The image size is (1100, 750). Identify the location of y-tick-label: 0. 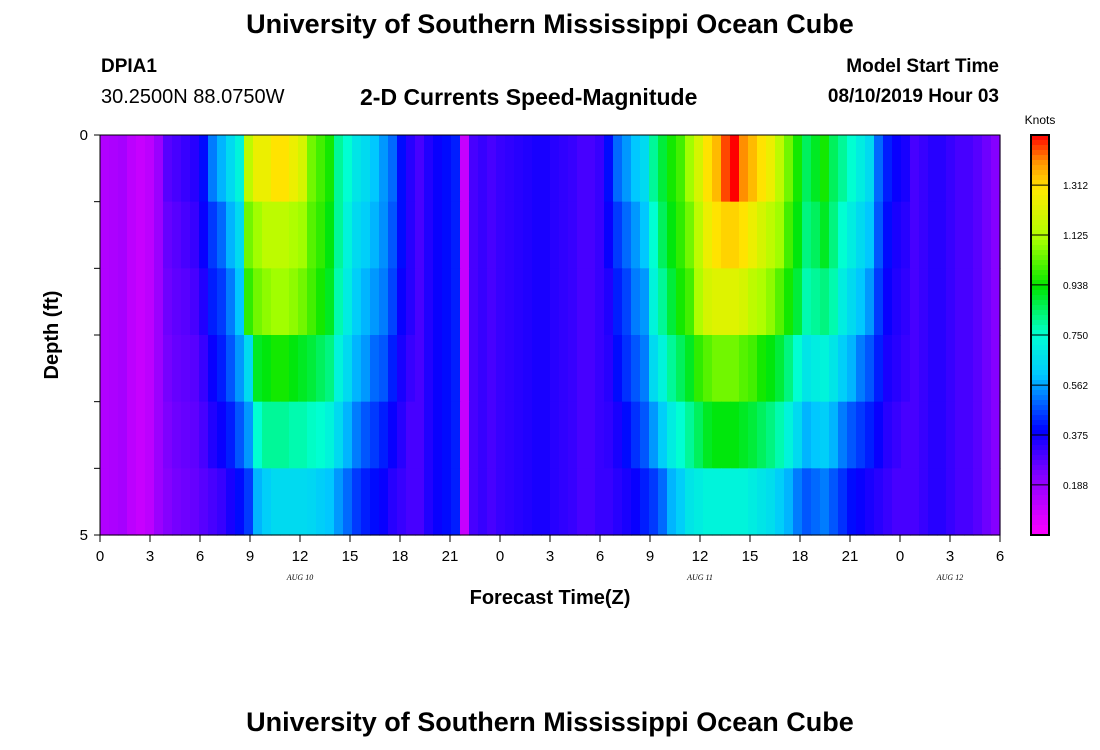
(84, 135).